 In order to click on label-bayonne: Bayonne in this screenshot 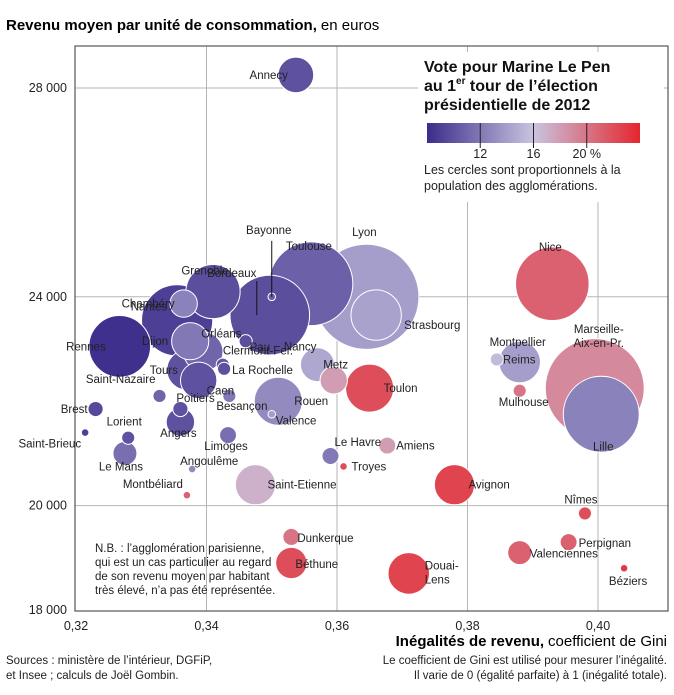, I will do `click(268, 231)`.